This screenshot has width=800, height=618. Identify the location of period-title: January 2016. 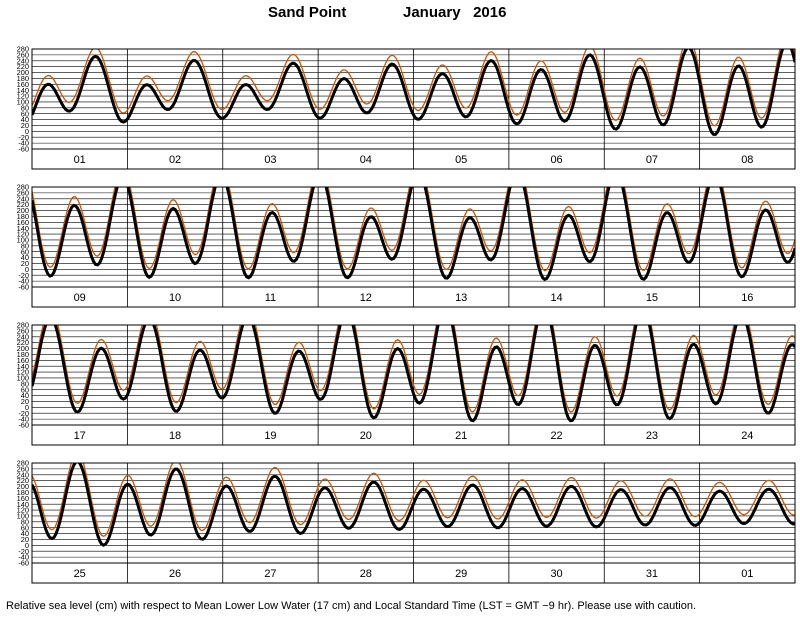
(454, 12).